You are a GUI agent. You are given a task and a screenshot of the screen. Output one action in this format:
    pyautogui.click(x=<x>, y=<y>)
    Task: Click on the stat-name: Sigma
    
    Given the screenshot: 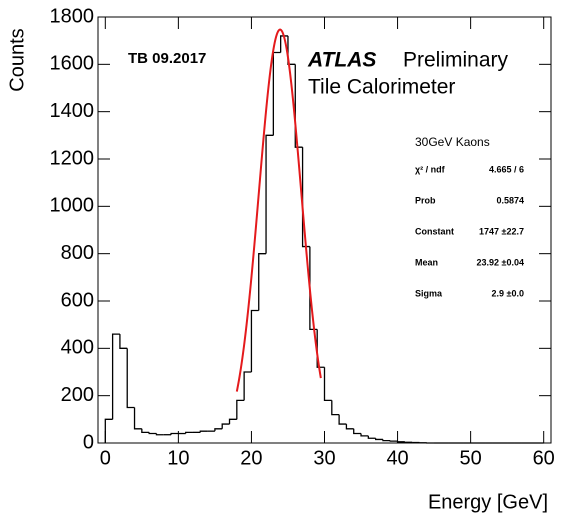 What is the action you would take?
    pyautogui.click(x=429, y=293)
    